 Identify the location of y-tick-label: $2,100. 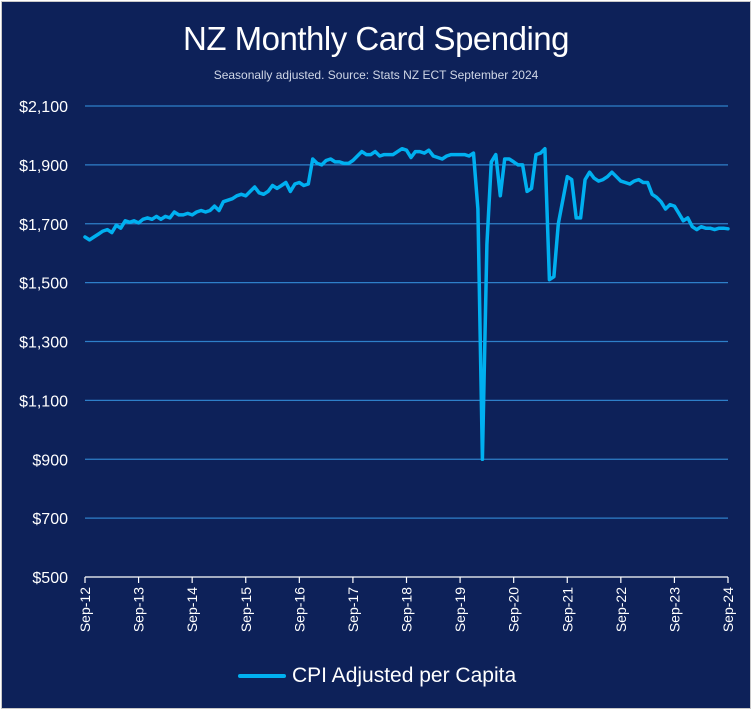
(43, 107).